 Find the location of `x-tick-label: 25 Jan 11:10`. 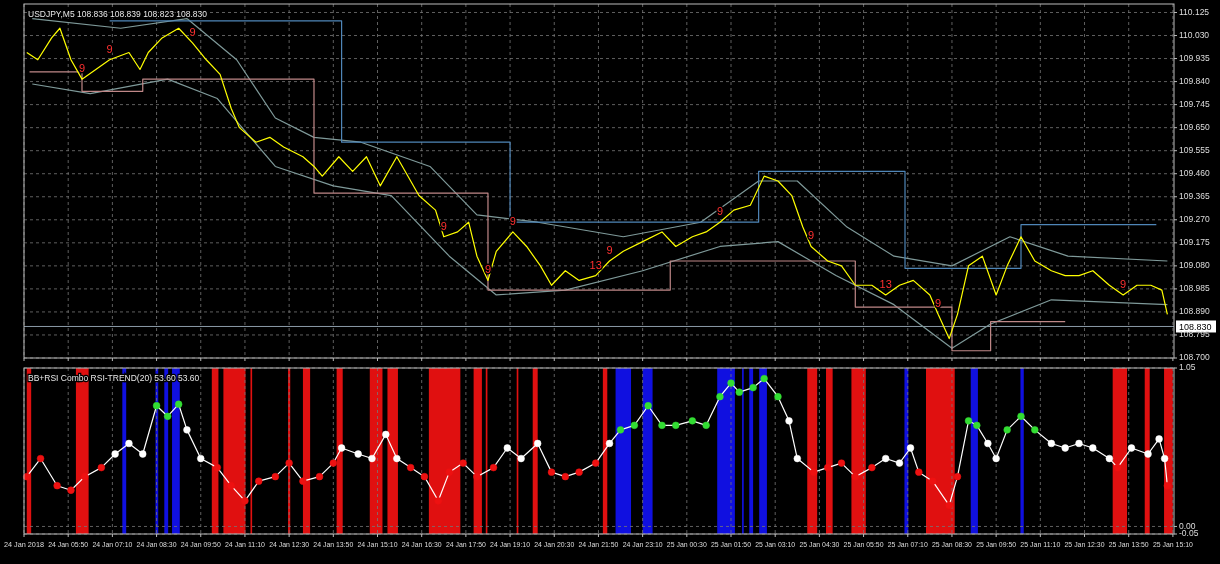

x-tick-label: 25 Jan 11:10 is located at coordinates (1043, 544).